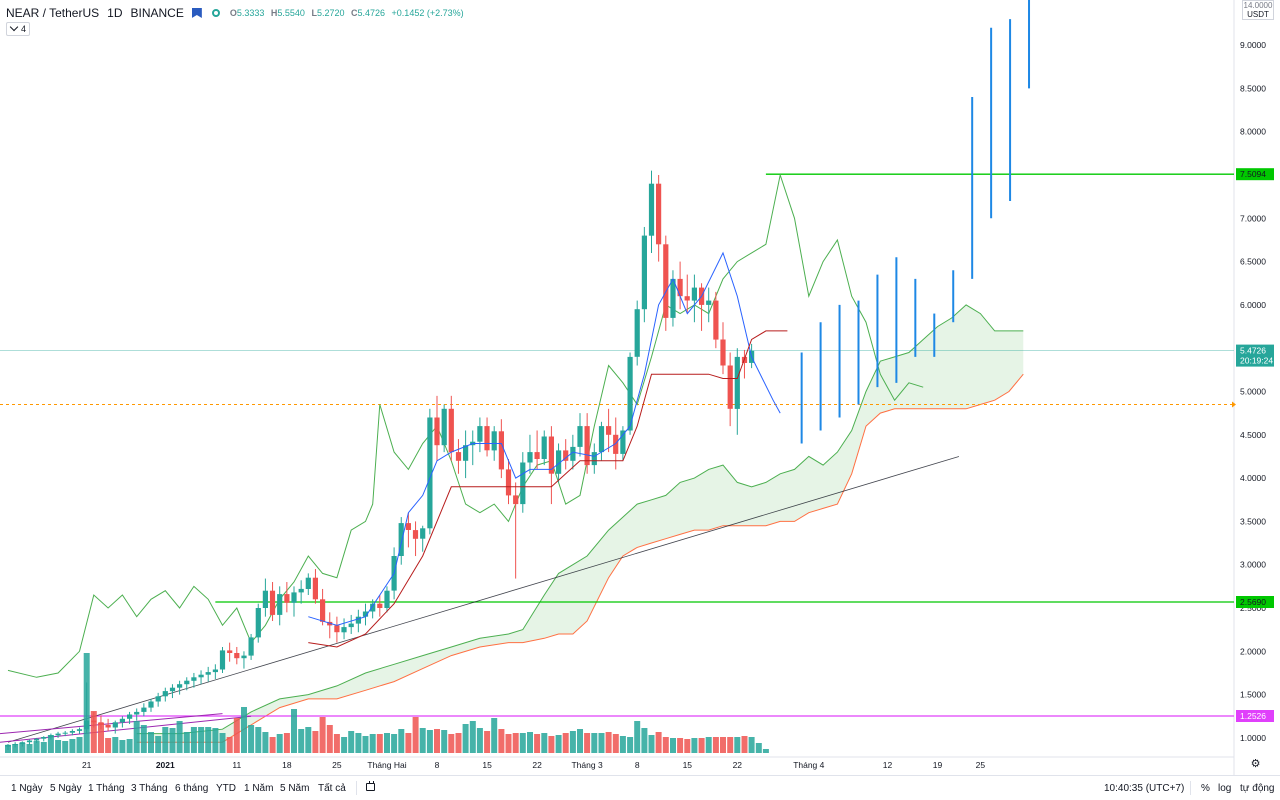 This screenshot has height=800, width=1280. What do you see at coordinates (66, 788) in the screenshot?
I see `range-5d-button: 5 Ngày` at bounding box center [66, 788].